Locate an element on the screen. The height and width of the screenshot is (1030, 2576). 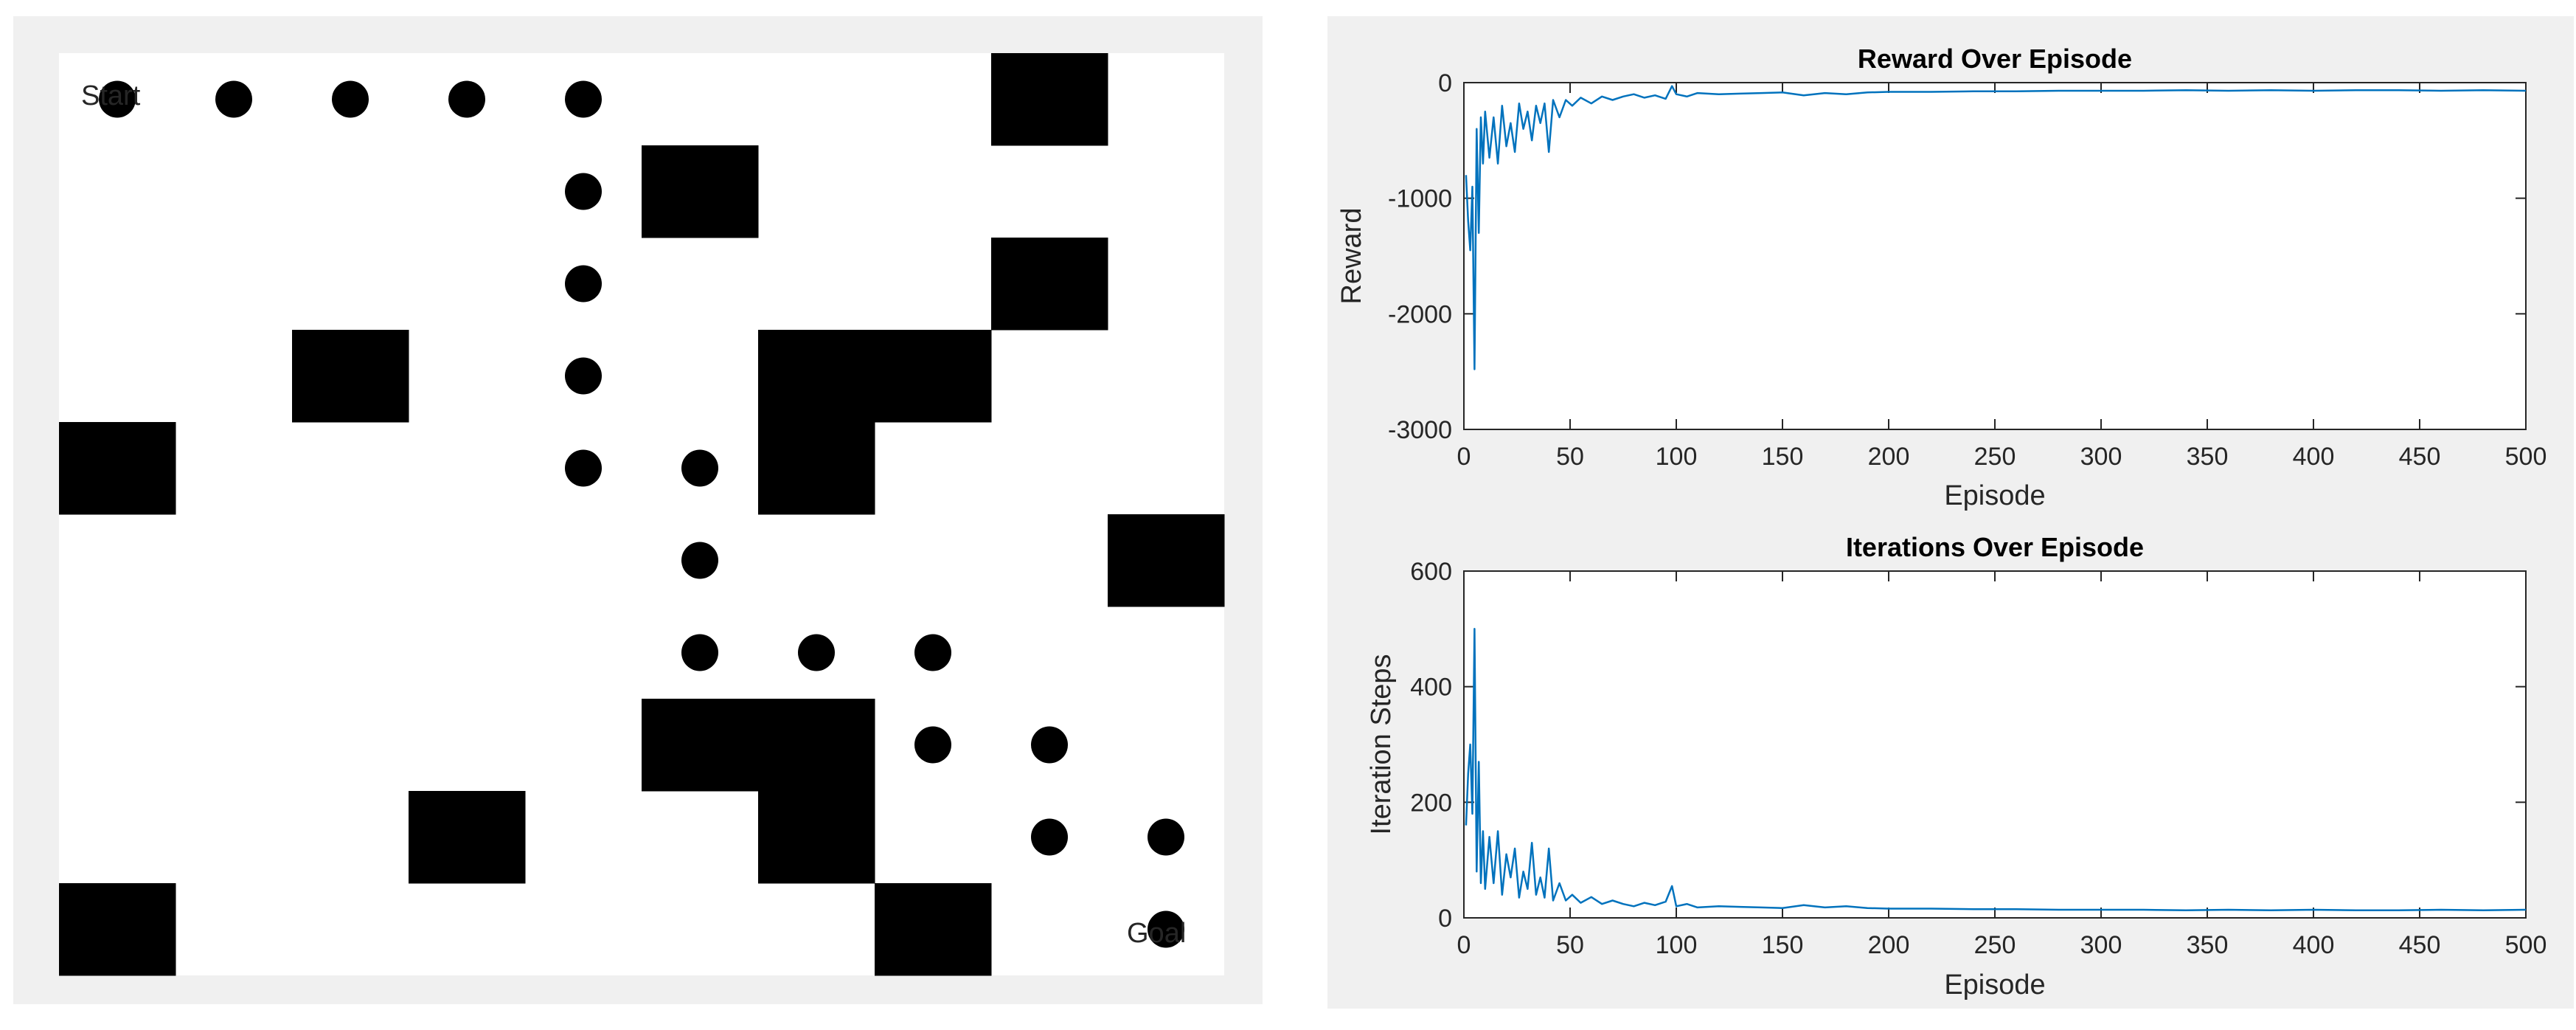
iterations-xtick-label: 200 is located at coordinates (1889, 945).